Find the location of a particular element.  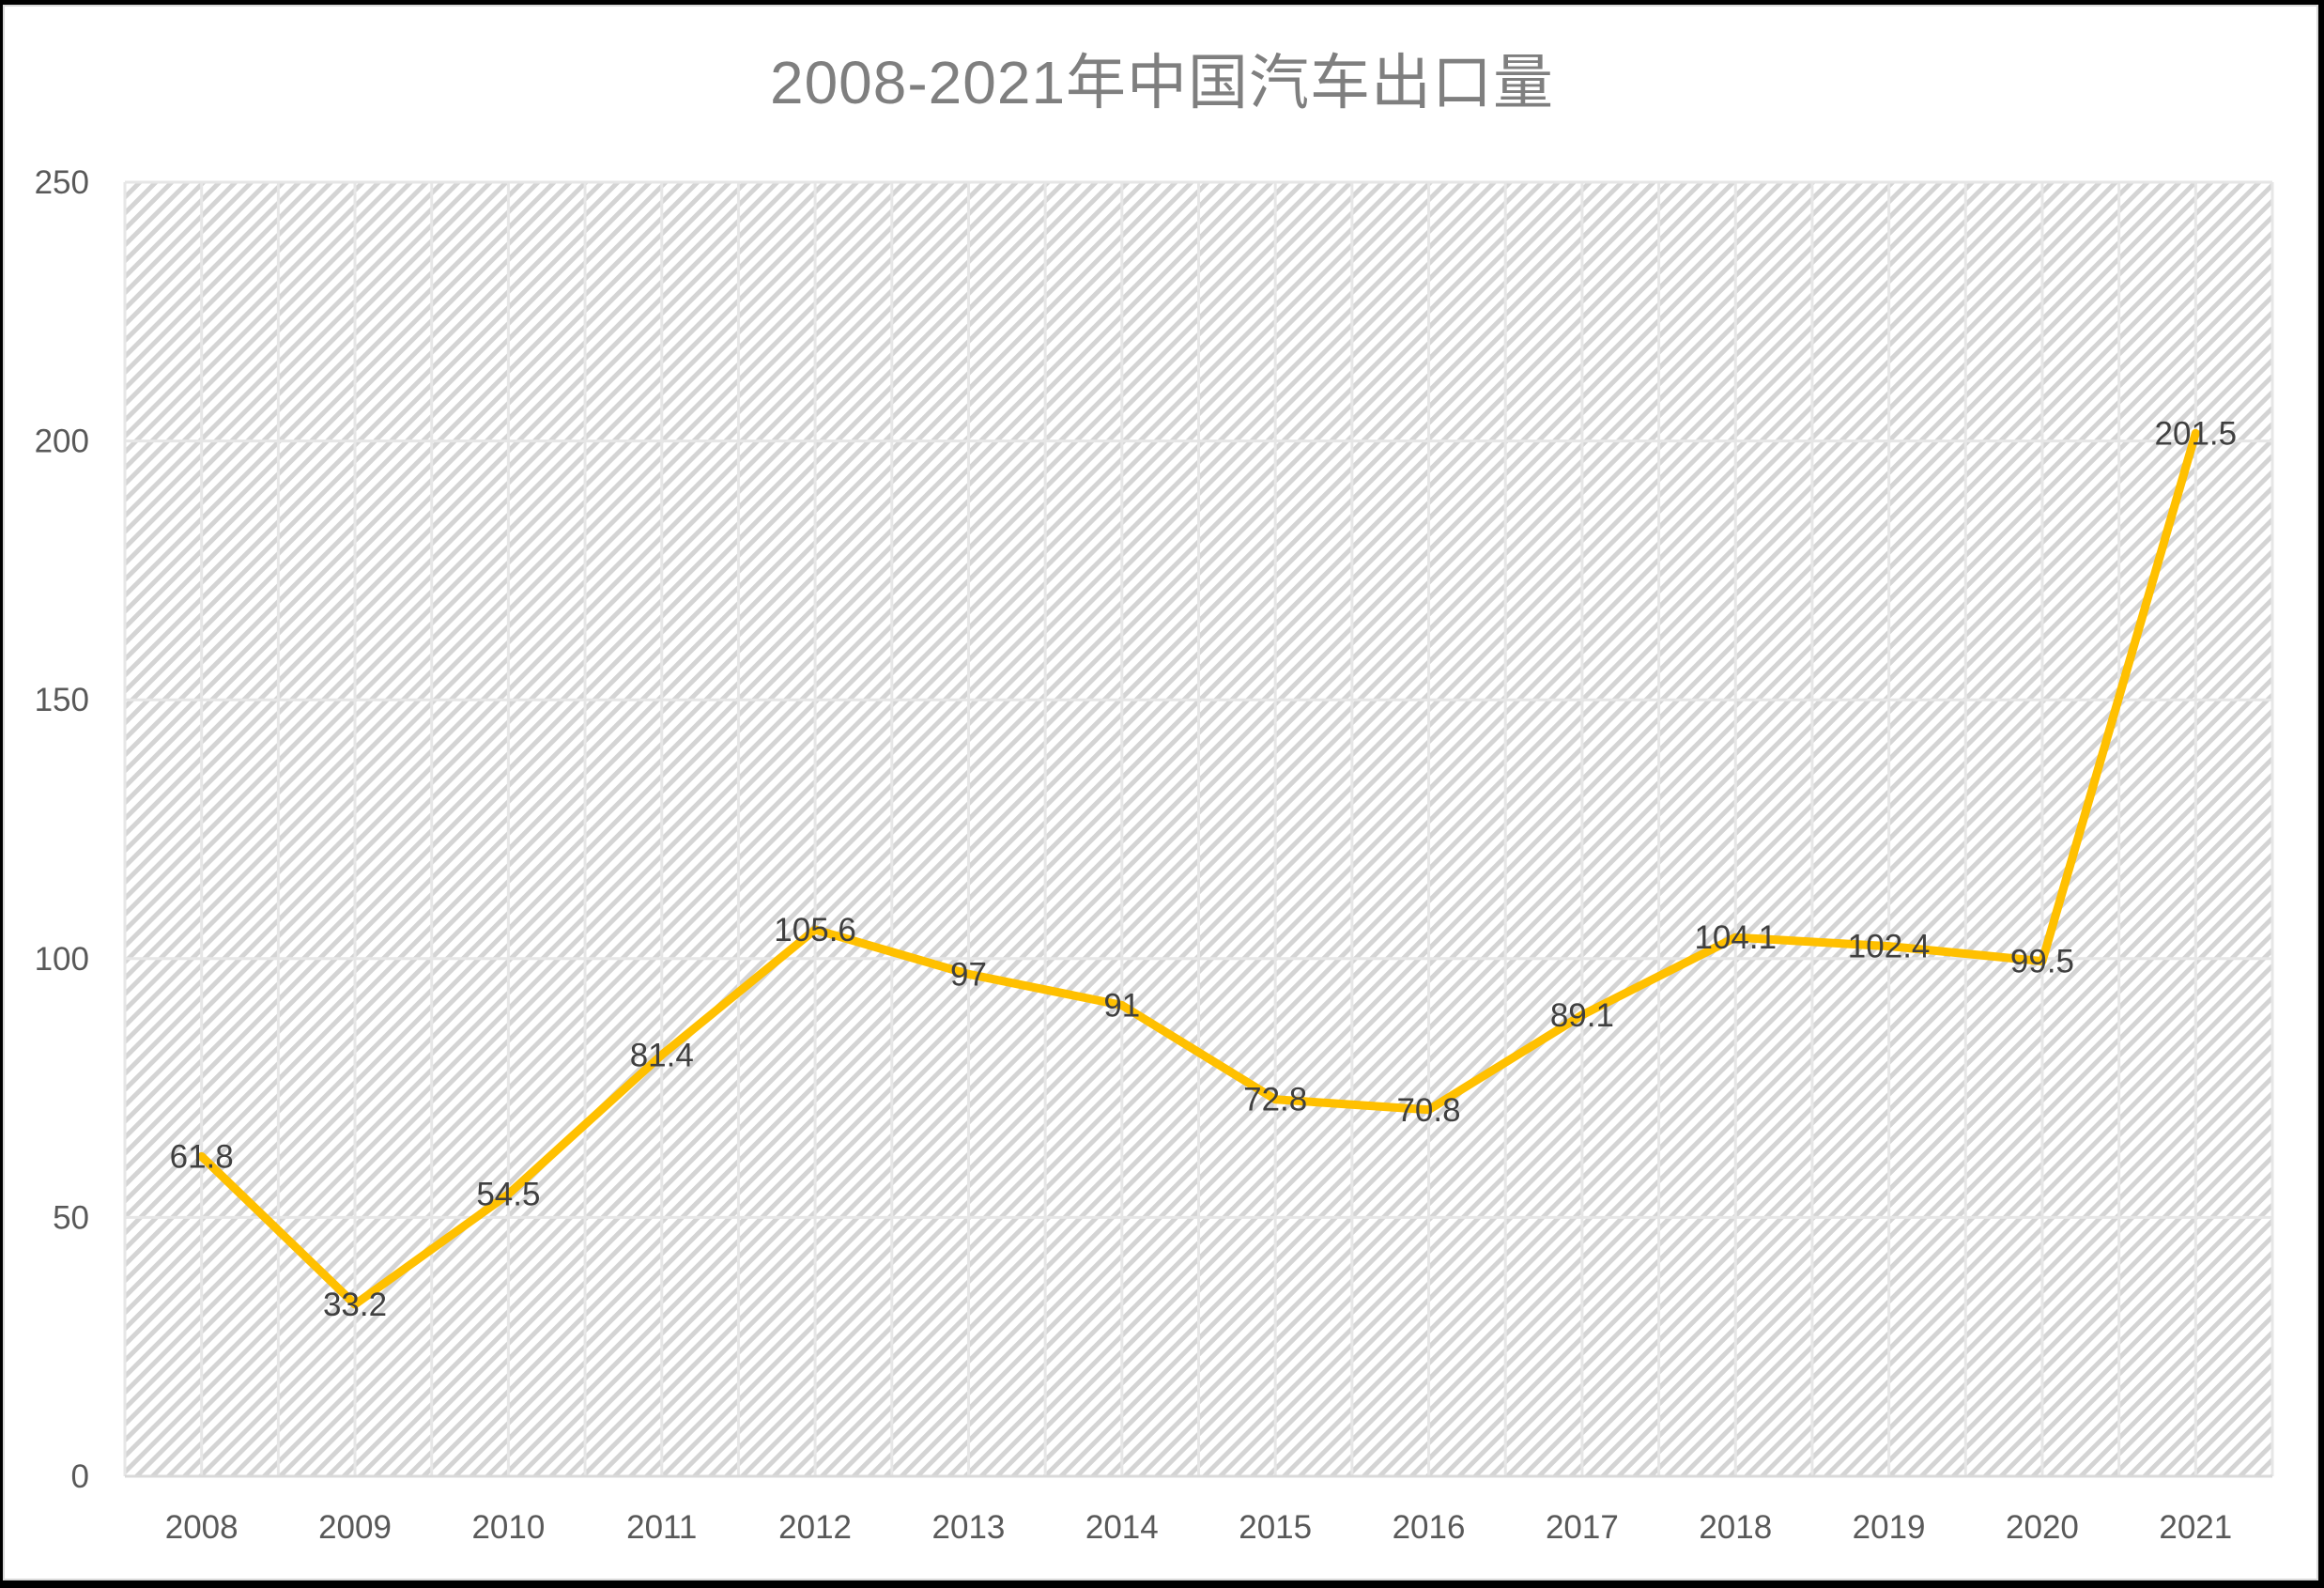

y-tick-label: 50 is located at coordinates (71, 1218).